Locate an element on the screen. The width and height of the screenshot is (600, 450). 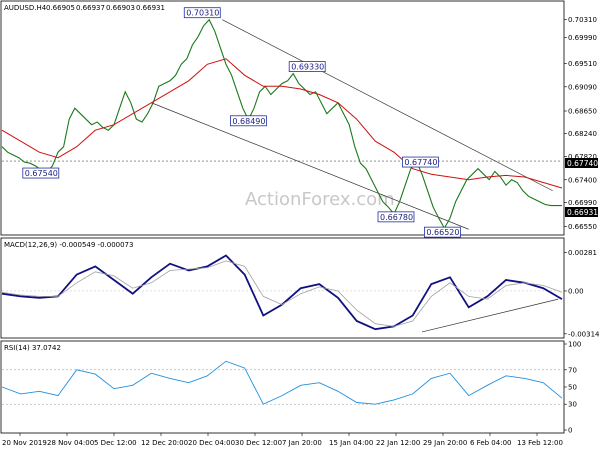
rsi-y-tick-label: 100 is located at coordinates (574, 345).